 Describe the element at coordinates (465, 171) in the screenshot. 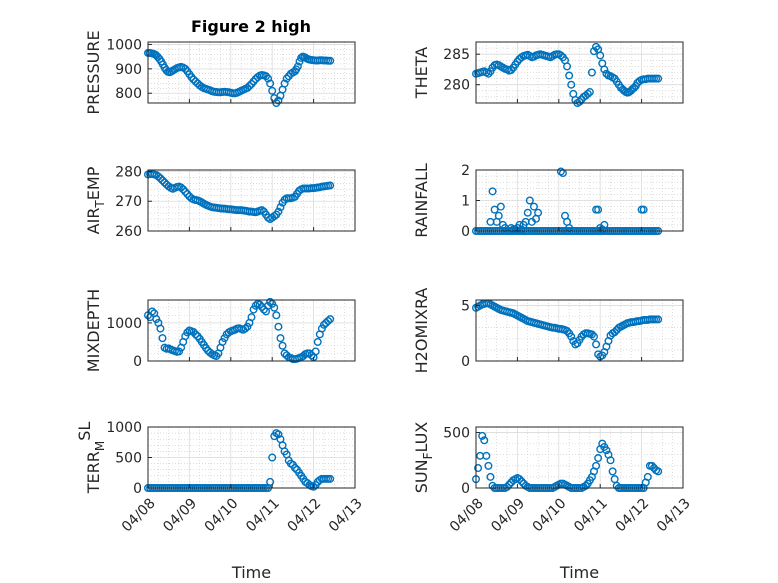

I see `y-tick-label: 2` at that location.